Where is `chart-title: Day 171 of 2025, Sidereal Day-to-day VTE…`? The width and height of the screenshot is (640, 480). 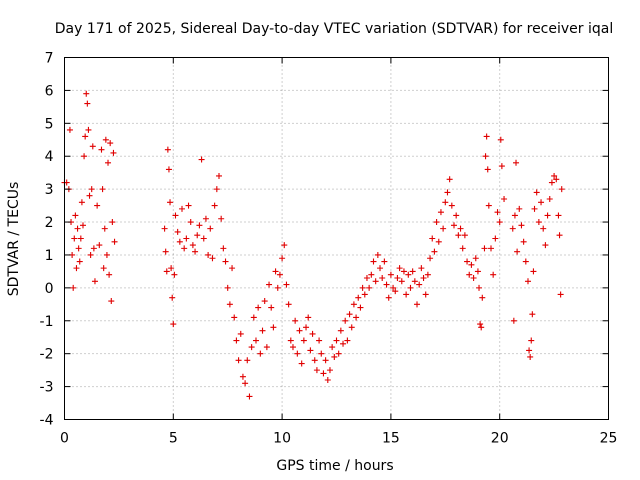 chart-title: Day 171 of 2025, Sidereal Day-to-day VTE… is located at coordinates (334, 29).